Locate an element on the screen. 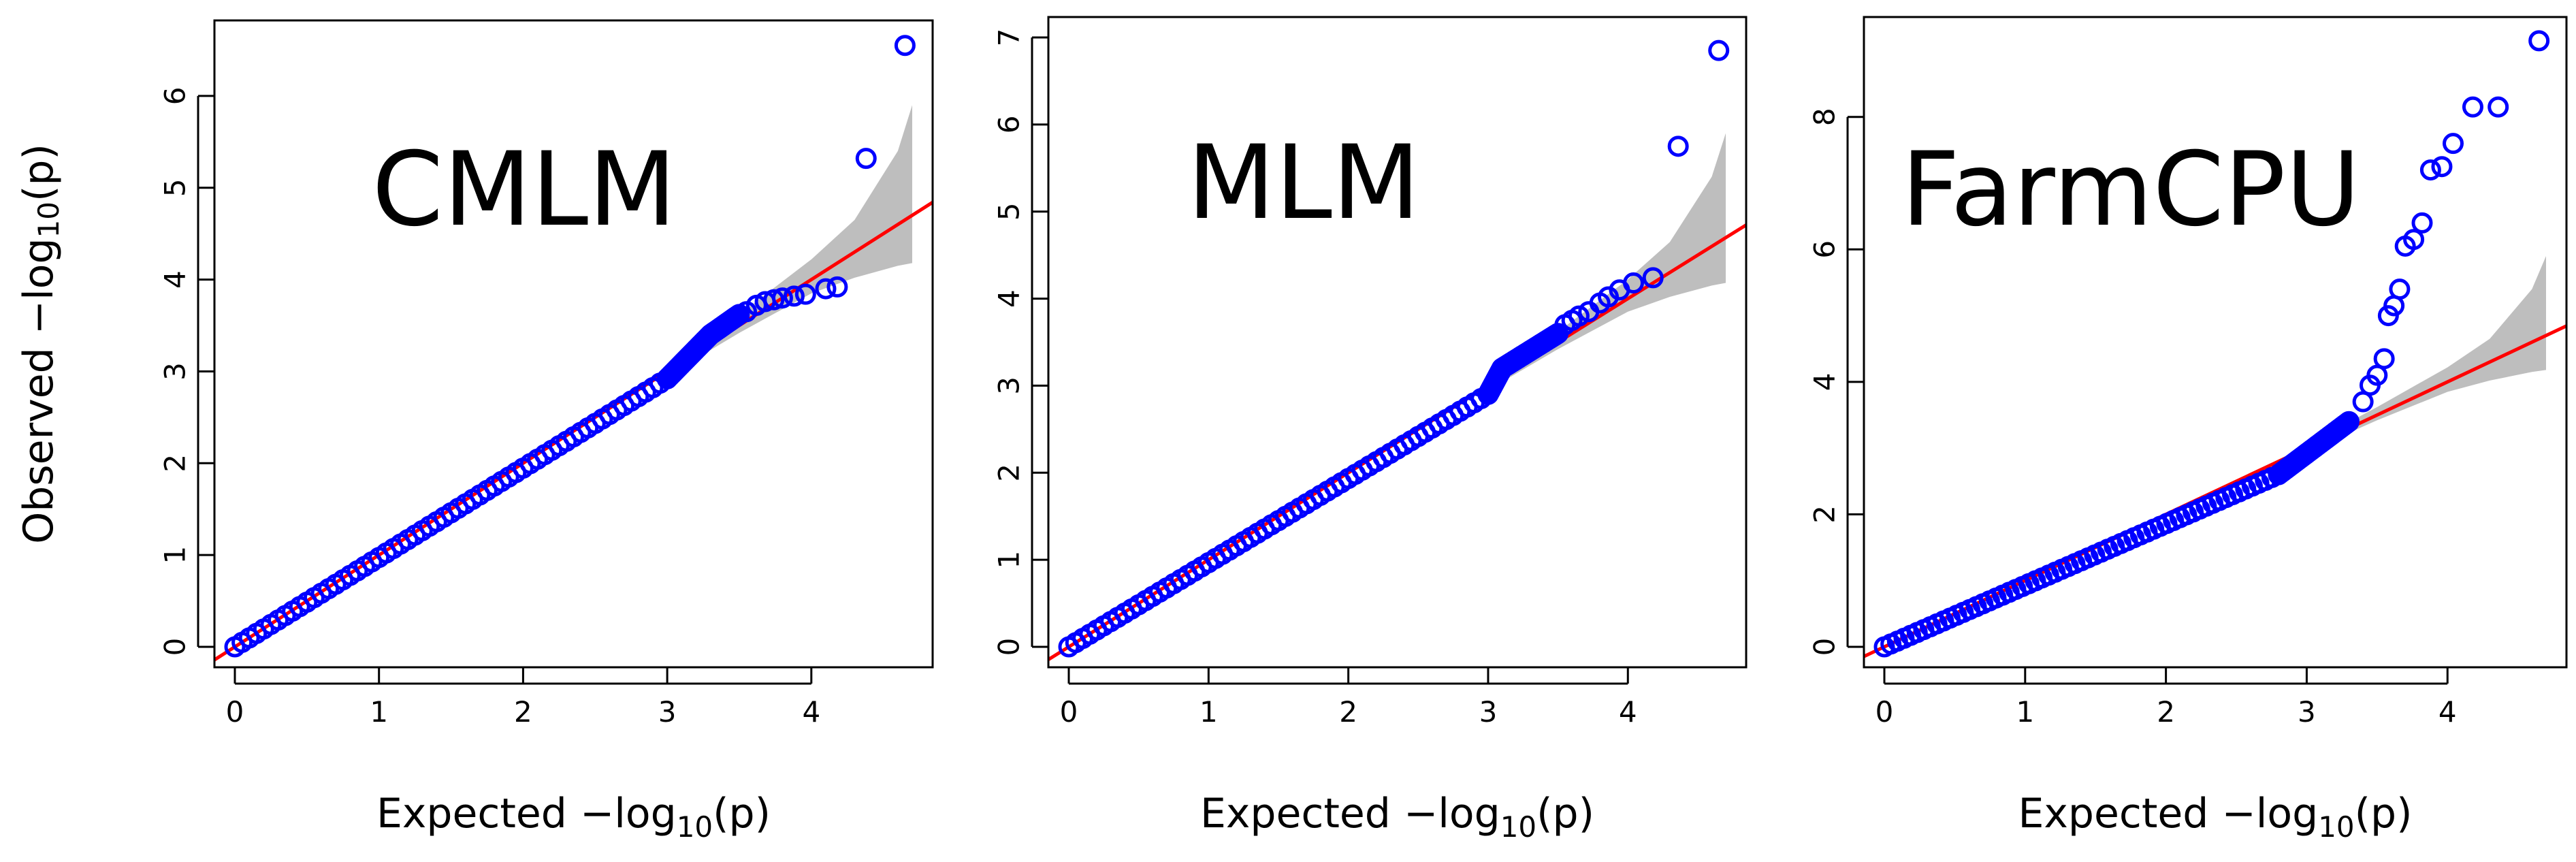 Image resolution: width=2576 pixels, height=862 pixels. panel-title: FarmCPU is located at coordinates (2131, 190).